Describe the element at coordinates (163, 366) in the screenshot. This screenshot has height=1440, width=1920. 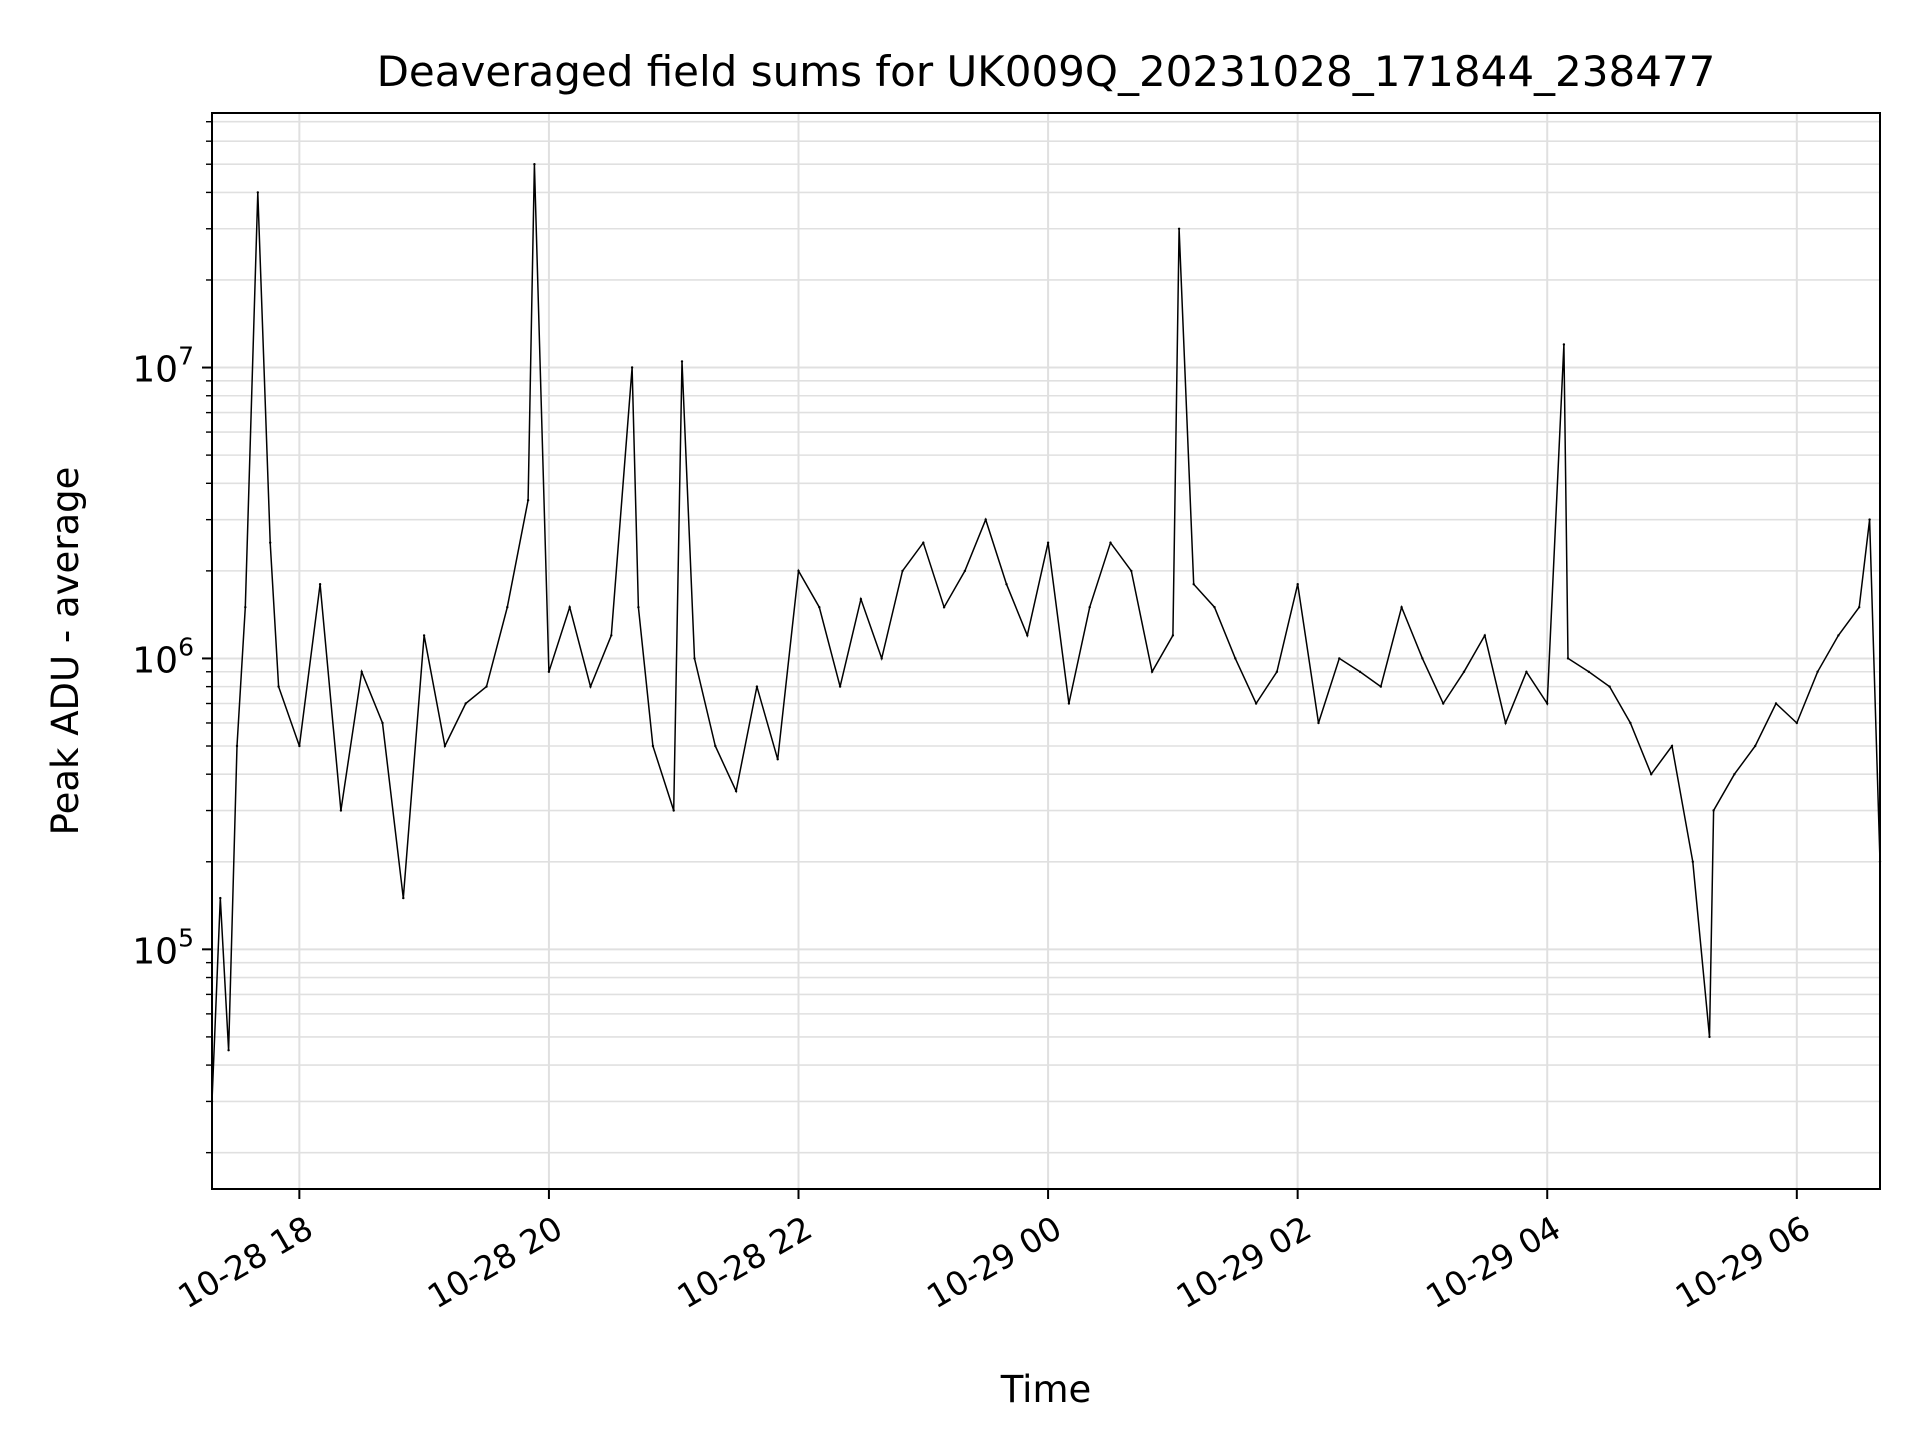
I see `y-tick-label: 10⁷` at that location.